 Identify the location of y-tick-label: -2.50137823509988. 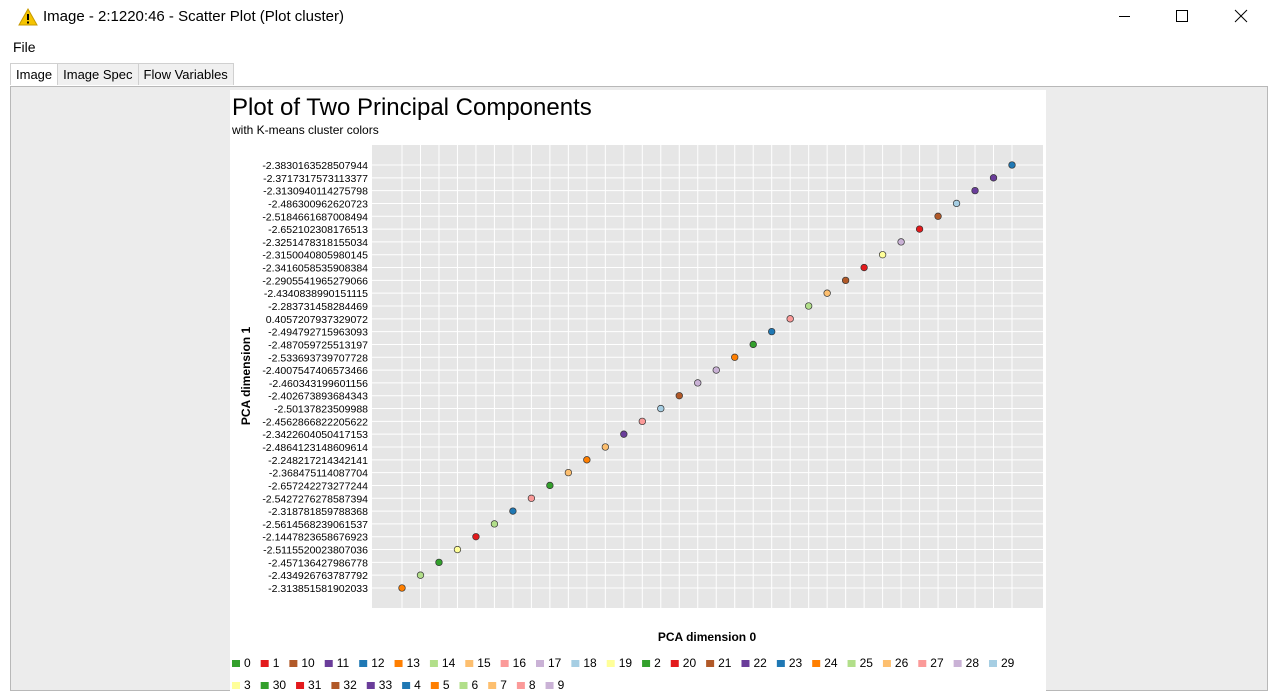
(321, 410).